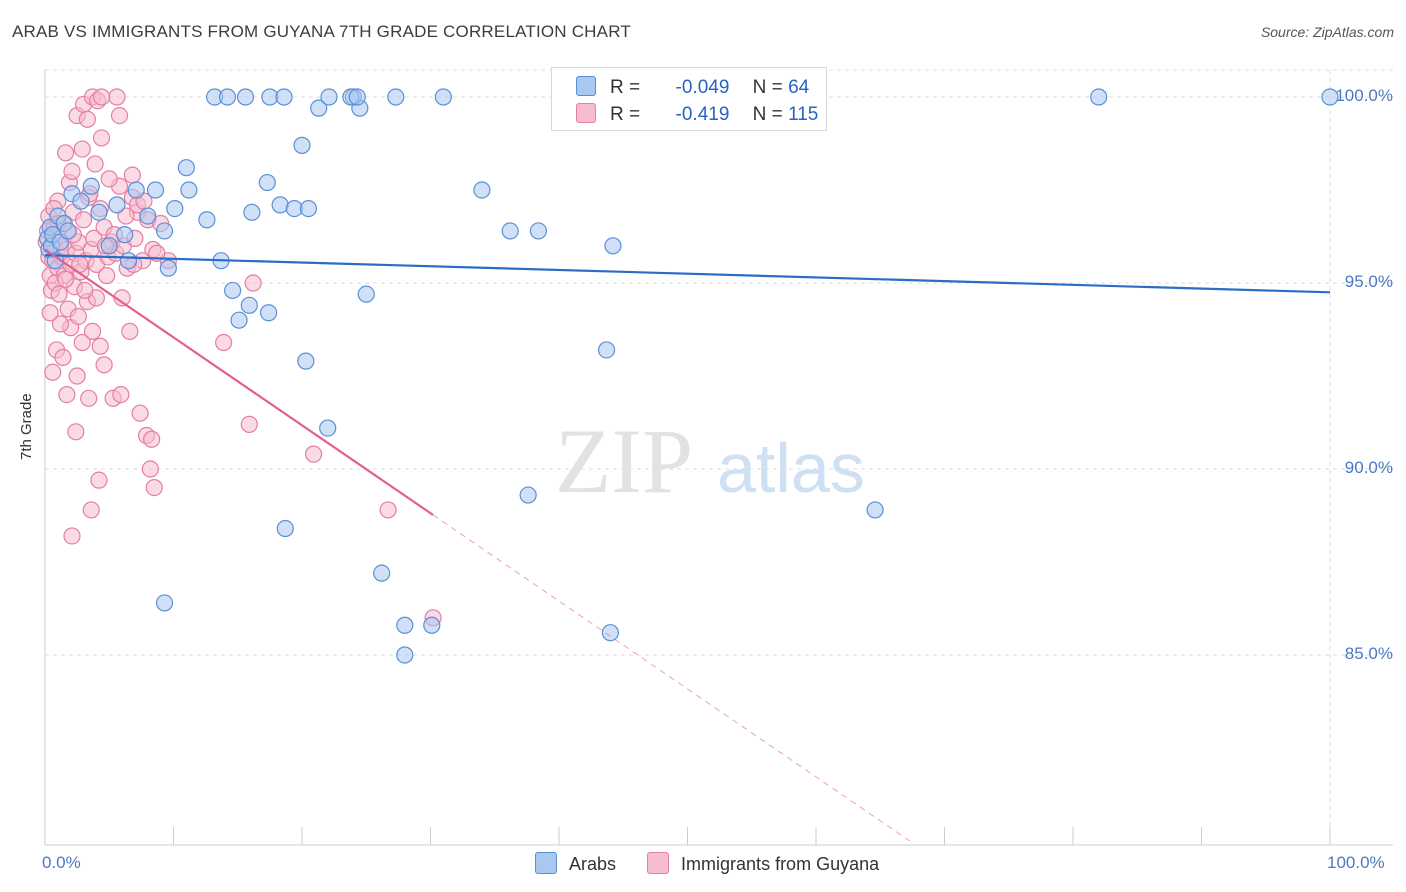 This screenshot has width=1406, height=892. What do you see at coordinates (546, 863) in the screenshot?
I see `legend-swatch-blue` at bounding box center [546, 863].